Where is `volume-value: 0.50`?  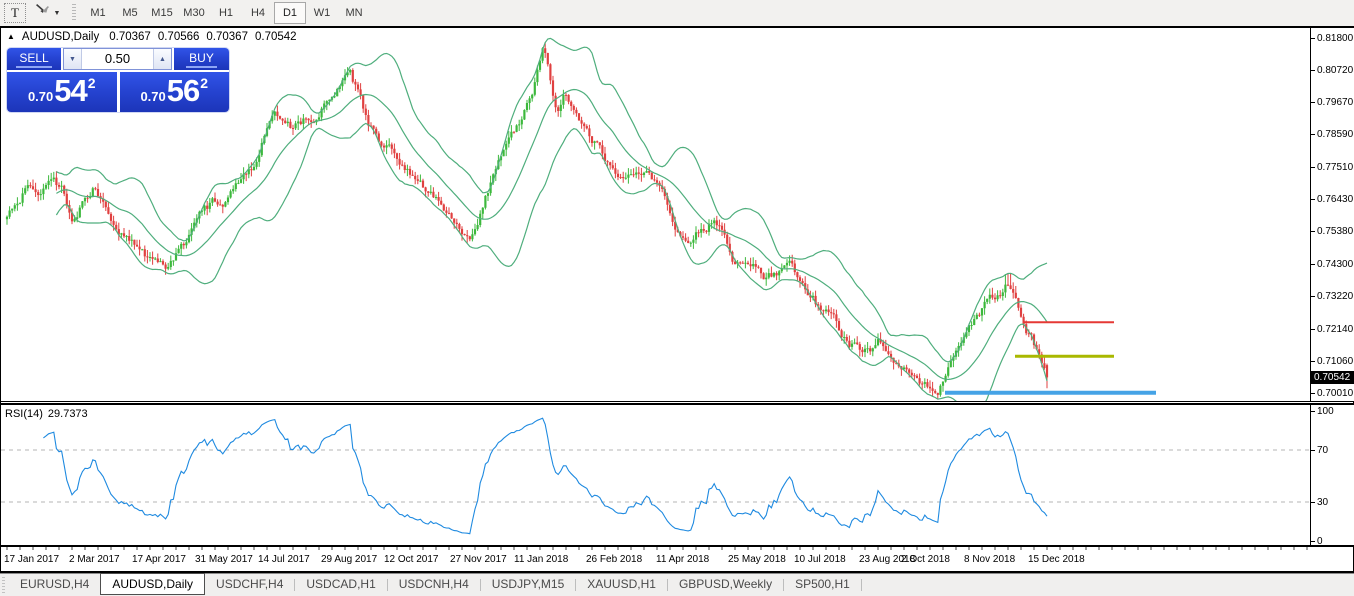 volume-value: 0.50 is located at coordinates (117, 58).